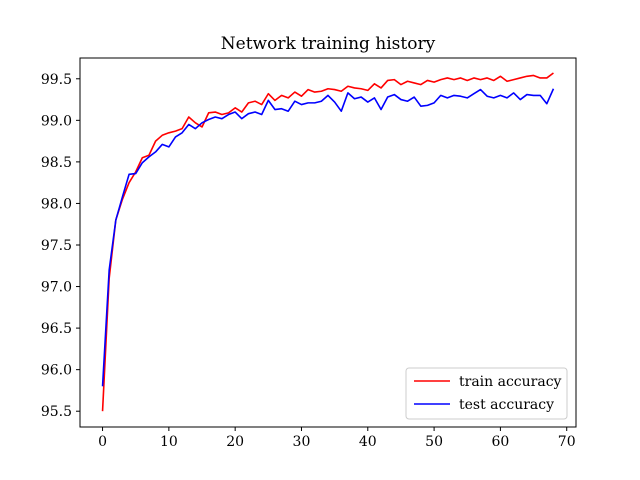  Describe the element at coordinates (500, 442) in the screenshot. I see `x-tick-label: 60` at that location.